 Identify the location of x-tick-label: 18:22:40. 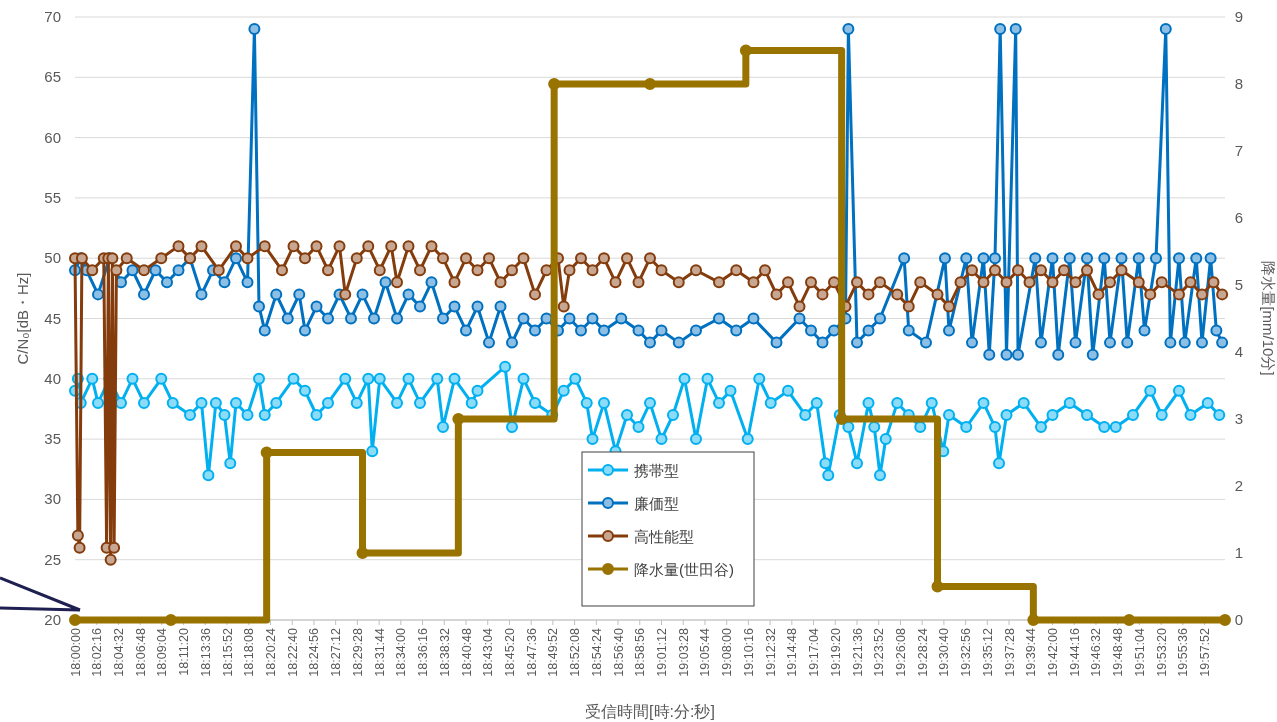
(292, 652).